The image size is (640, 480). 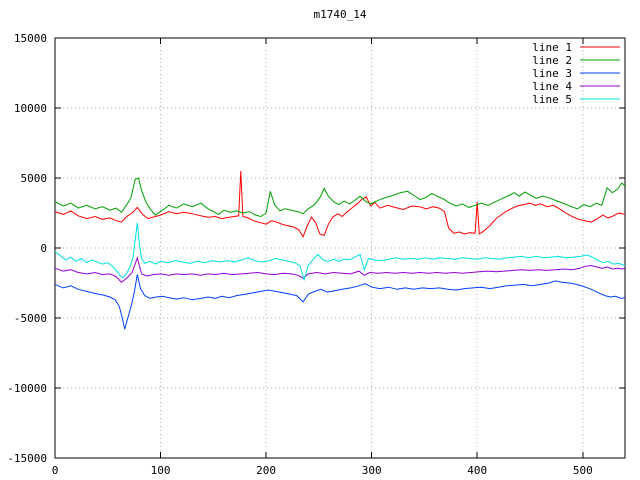 I want to click on x-tick-label: 500, so click(x=583, y=470).